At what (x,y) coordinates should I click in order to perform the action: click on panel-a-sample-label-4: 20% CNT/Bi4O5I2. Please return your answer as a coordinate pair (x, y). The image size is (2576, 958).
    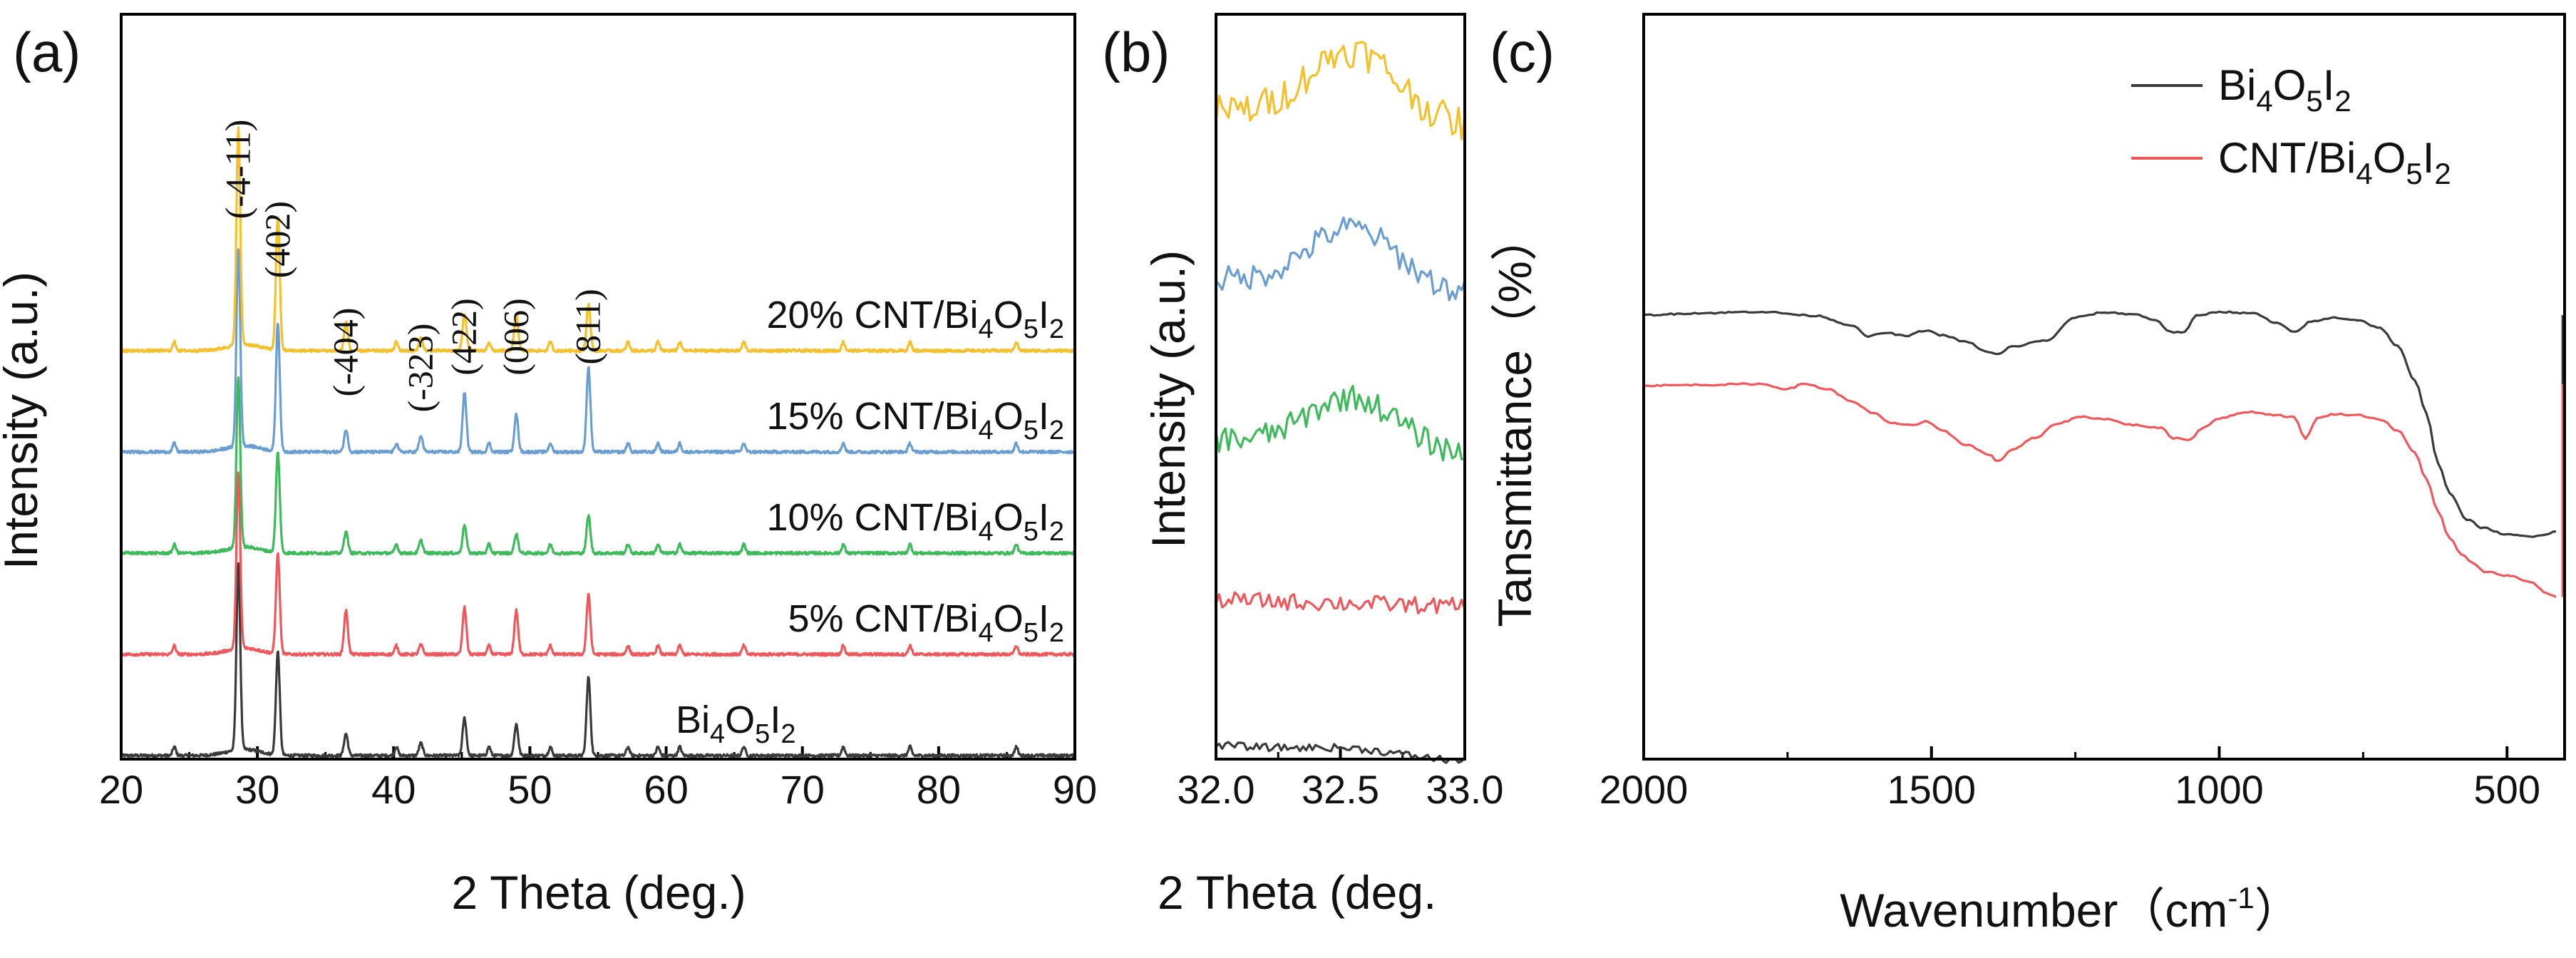
    Looking at the image, I should click on (915, 319).